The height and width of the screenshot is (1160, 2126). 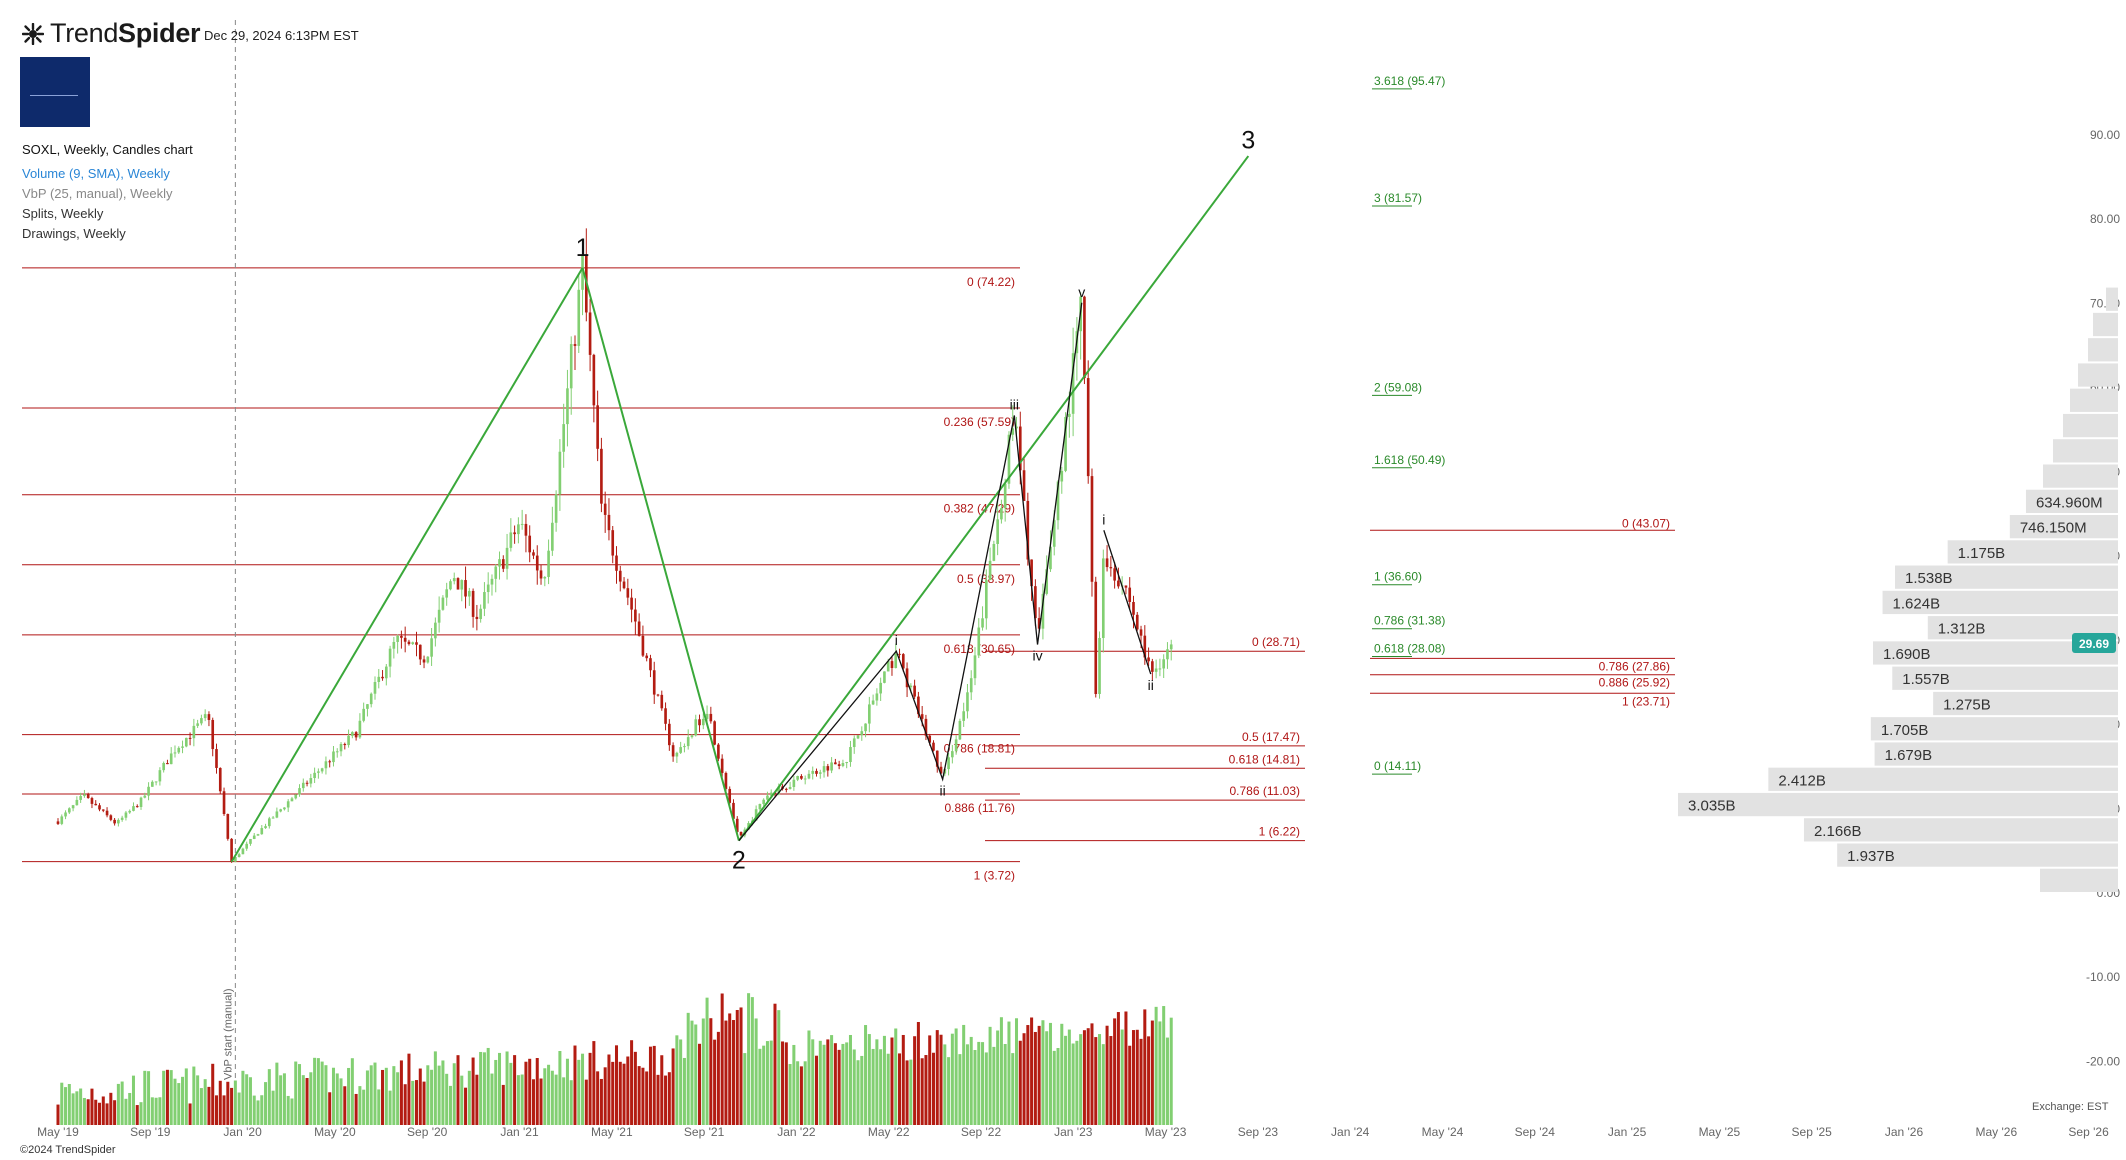 I want to click on indicator-drawings: Drawings, Weekly, so click(x=74, y=233).